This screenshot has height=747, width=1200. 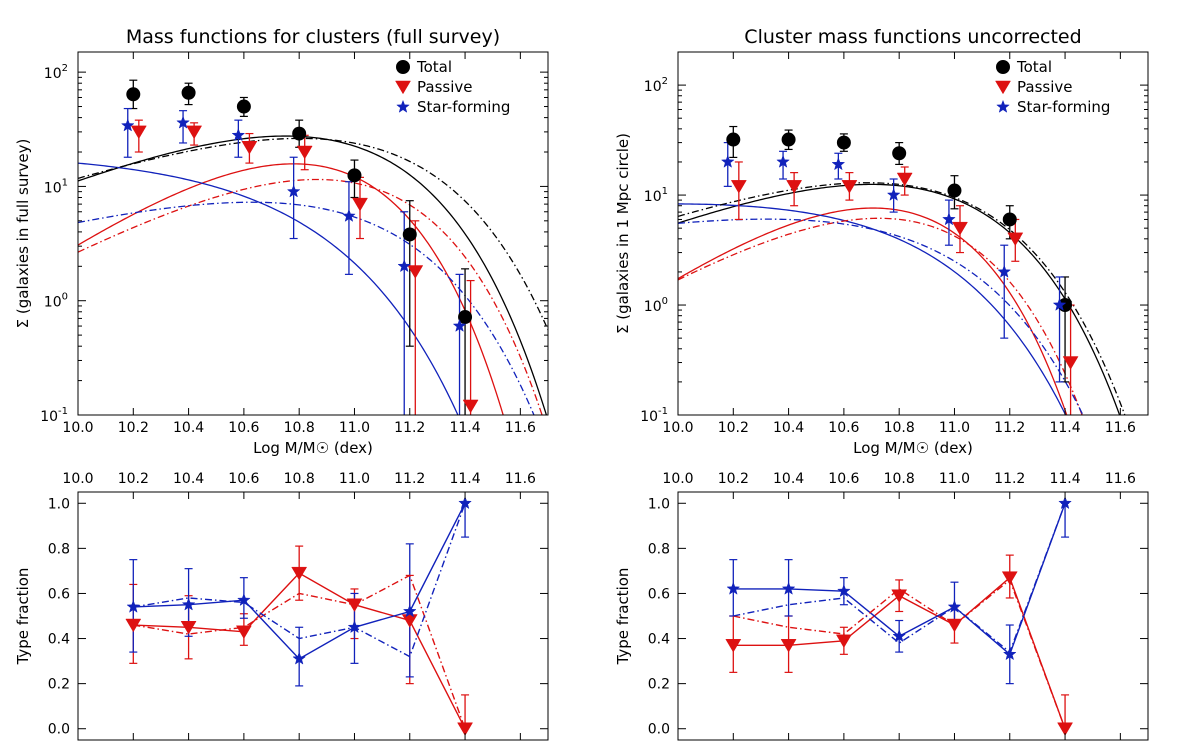 What do you see at coordinates (23, 234) in the screenshot?
I see `y-axis-label: Σ (galaxies in full survey)` at bounding box center [23, 234].